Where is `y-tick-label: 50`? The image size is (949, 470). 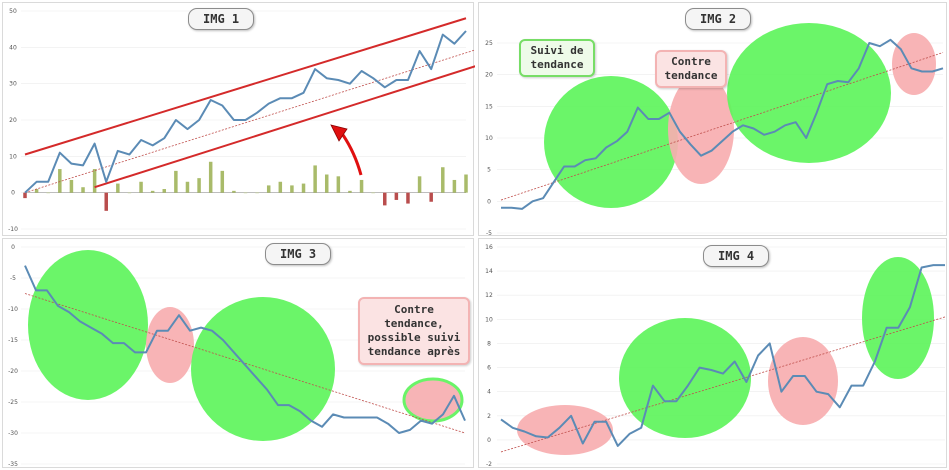 y-tick-label: 50 is located at coordinates (13, 11).